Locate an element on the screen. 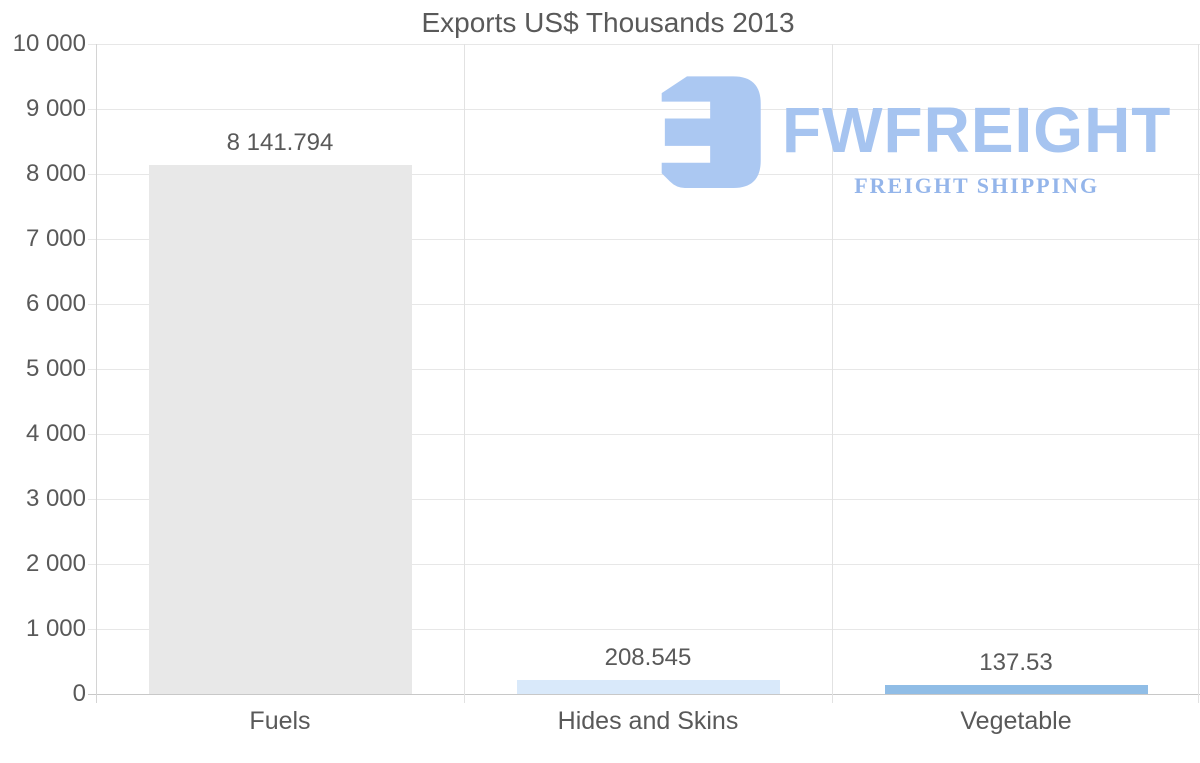  bar-value-label: 208.545 is located at coordinates (648, 658).